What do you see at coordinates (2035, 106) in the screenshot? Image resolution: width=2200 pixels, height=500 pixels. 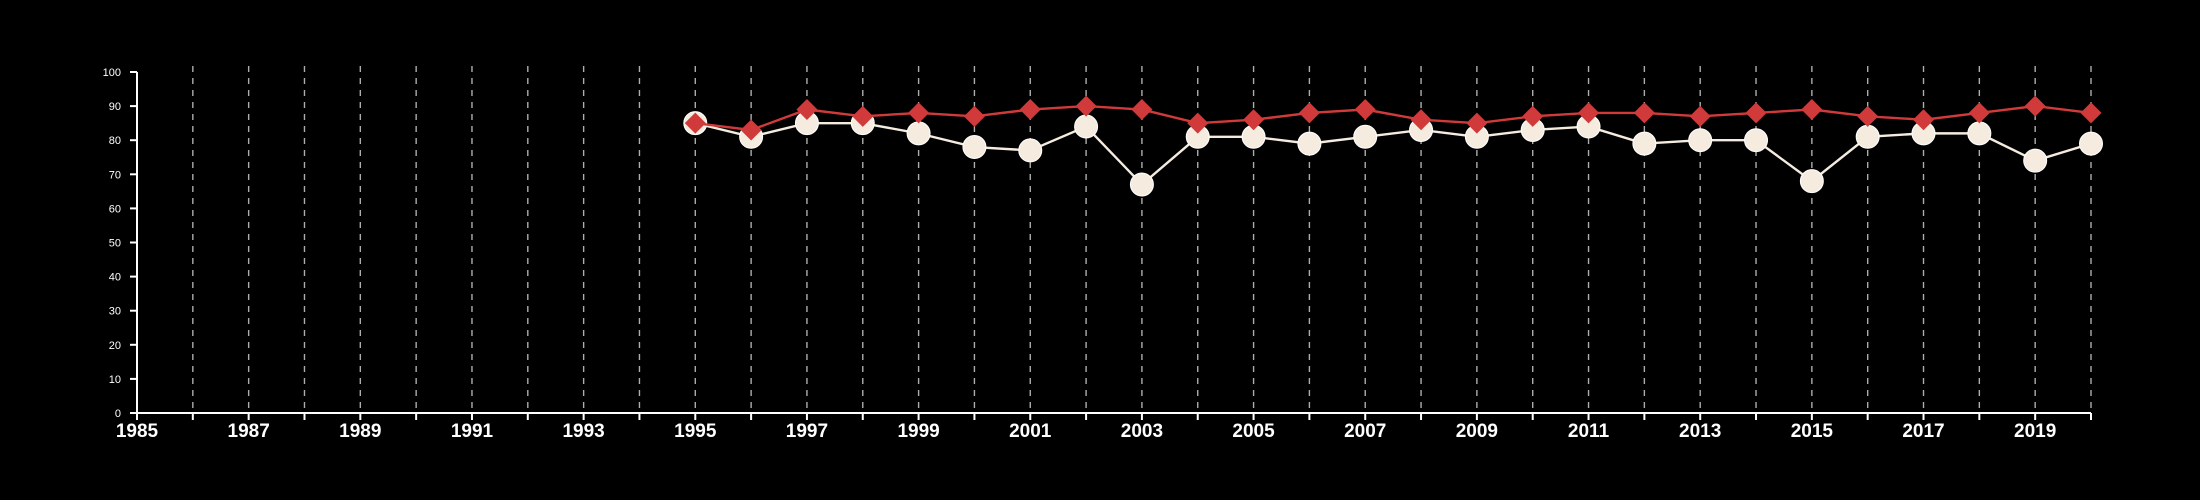 I see `diamond-point-2019` at bounding box center [2035, 106].